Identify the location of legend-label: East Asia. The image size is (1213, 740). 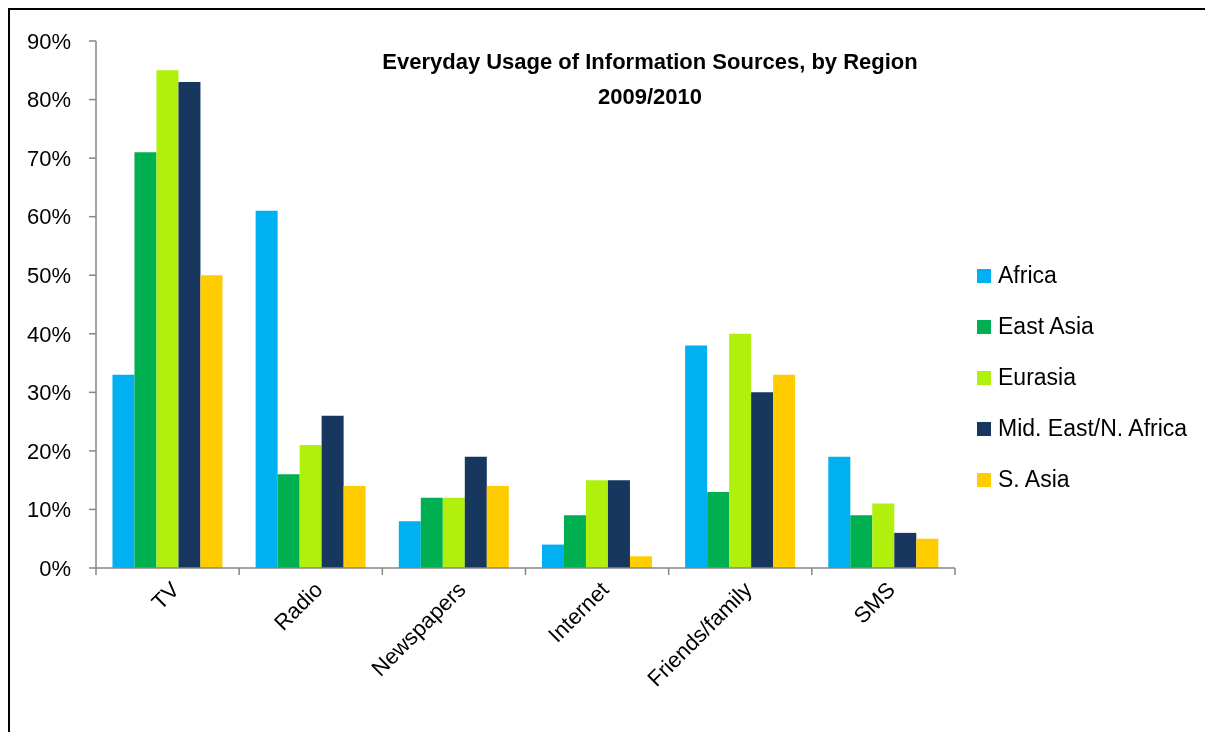
(1046, 326).